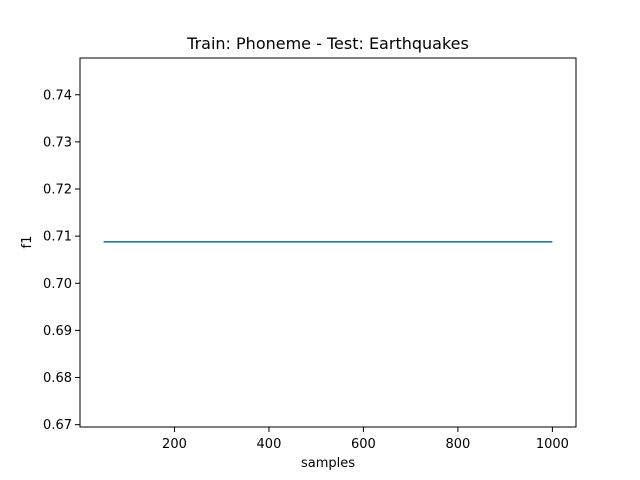  What do you see at coordinates (269, 444) in the screenshot?
I see `x-tick-label: 400` at bounding box center [269, 444].